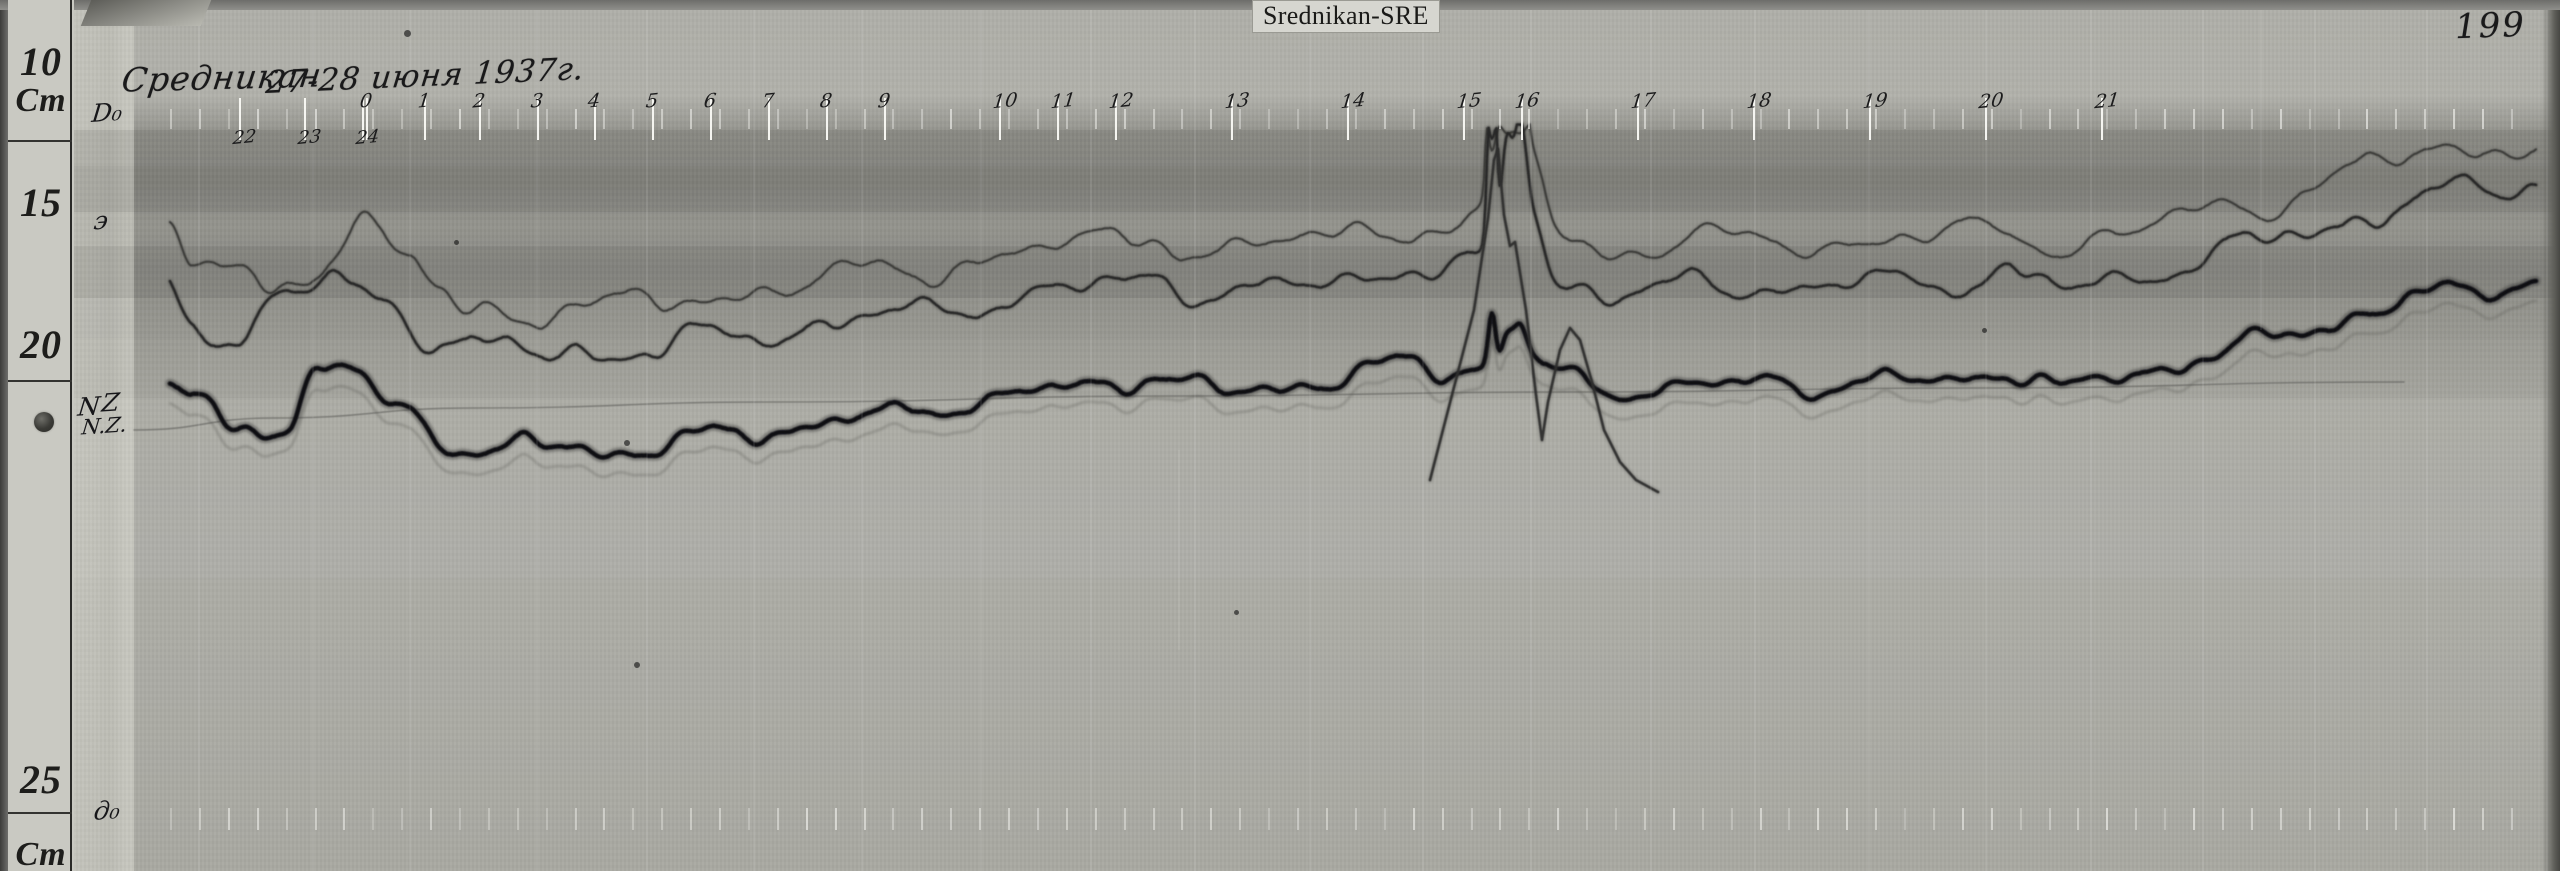 This screenshot has height=871, width=2560. I want to click on hour-label-15: 15, so click(1469, 101).